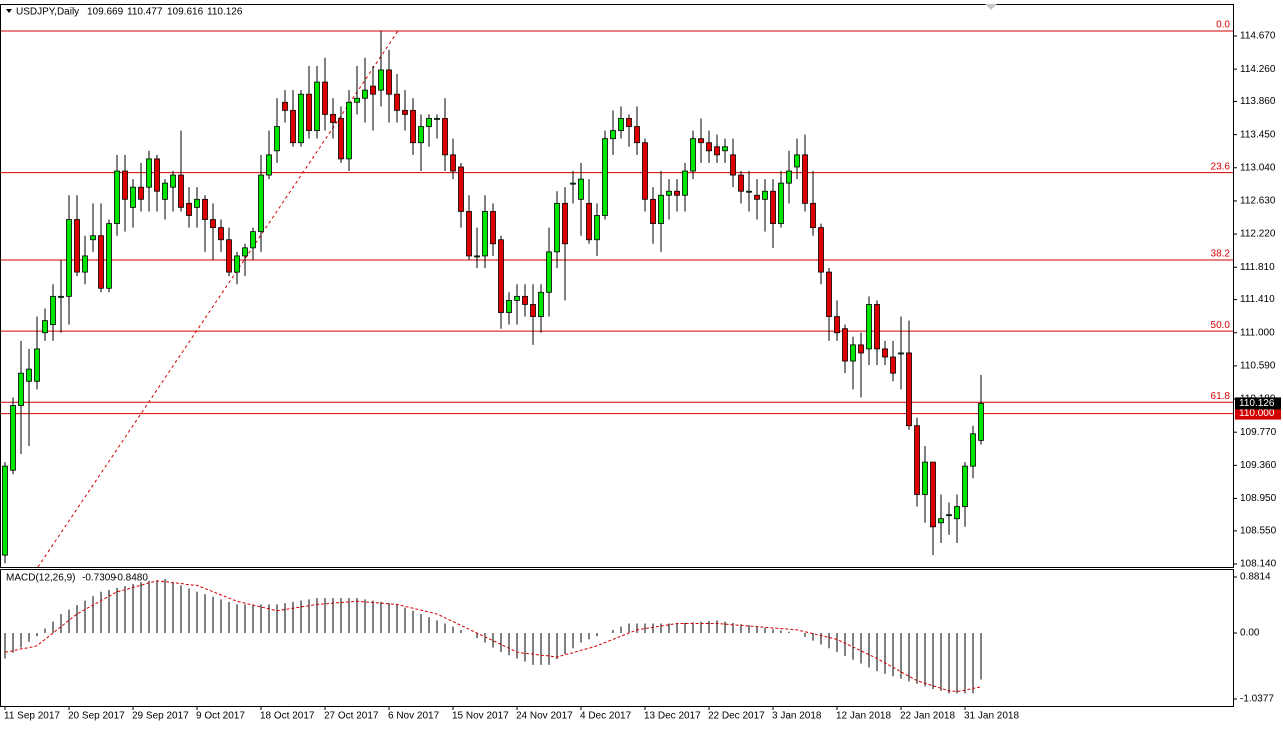  What do you see at coordinates (493, 636) in the screenshot?
I see `signal-line` at bounding box center [493, 636].